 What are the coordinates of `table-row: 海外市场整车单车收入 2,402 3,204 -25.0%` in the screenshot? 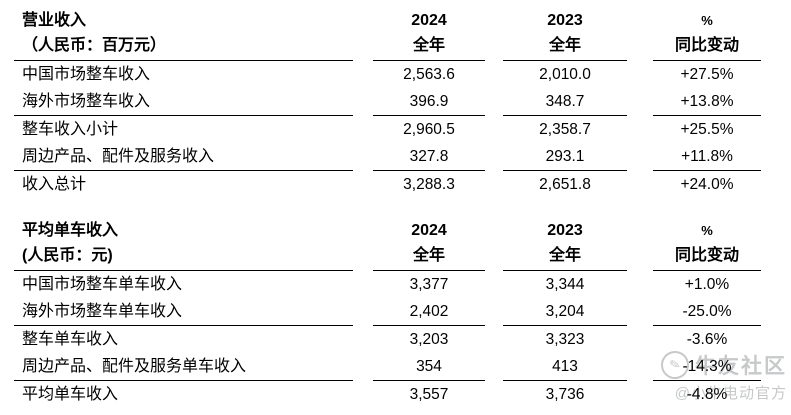 It's located at (402, 312).